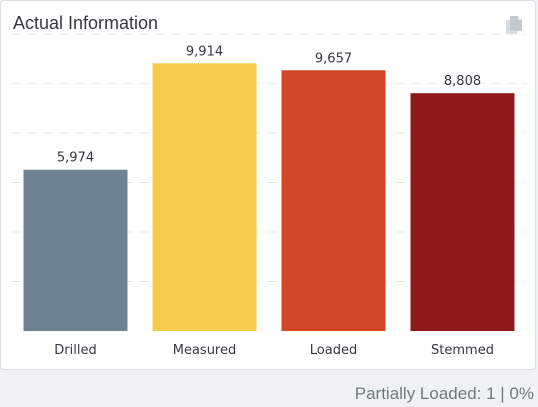 The height and width of the screenshot is (407, 538). Describe the element at coordinates (462, 350) in the screenshot. I see `category-label: Stemmed` at that location.